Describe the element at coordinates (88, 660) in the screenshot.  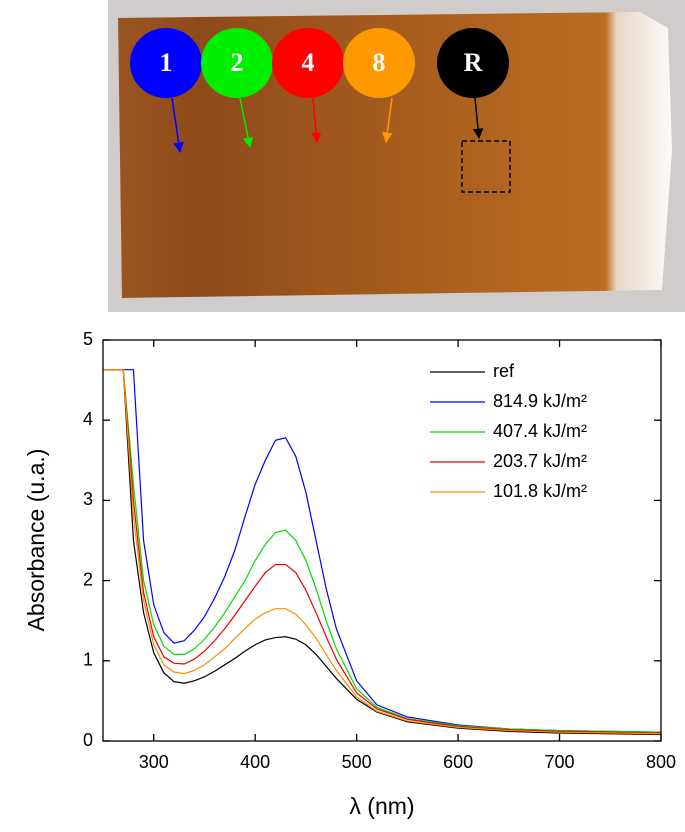
I see `y-tick-label: 1` at that location.